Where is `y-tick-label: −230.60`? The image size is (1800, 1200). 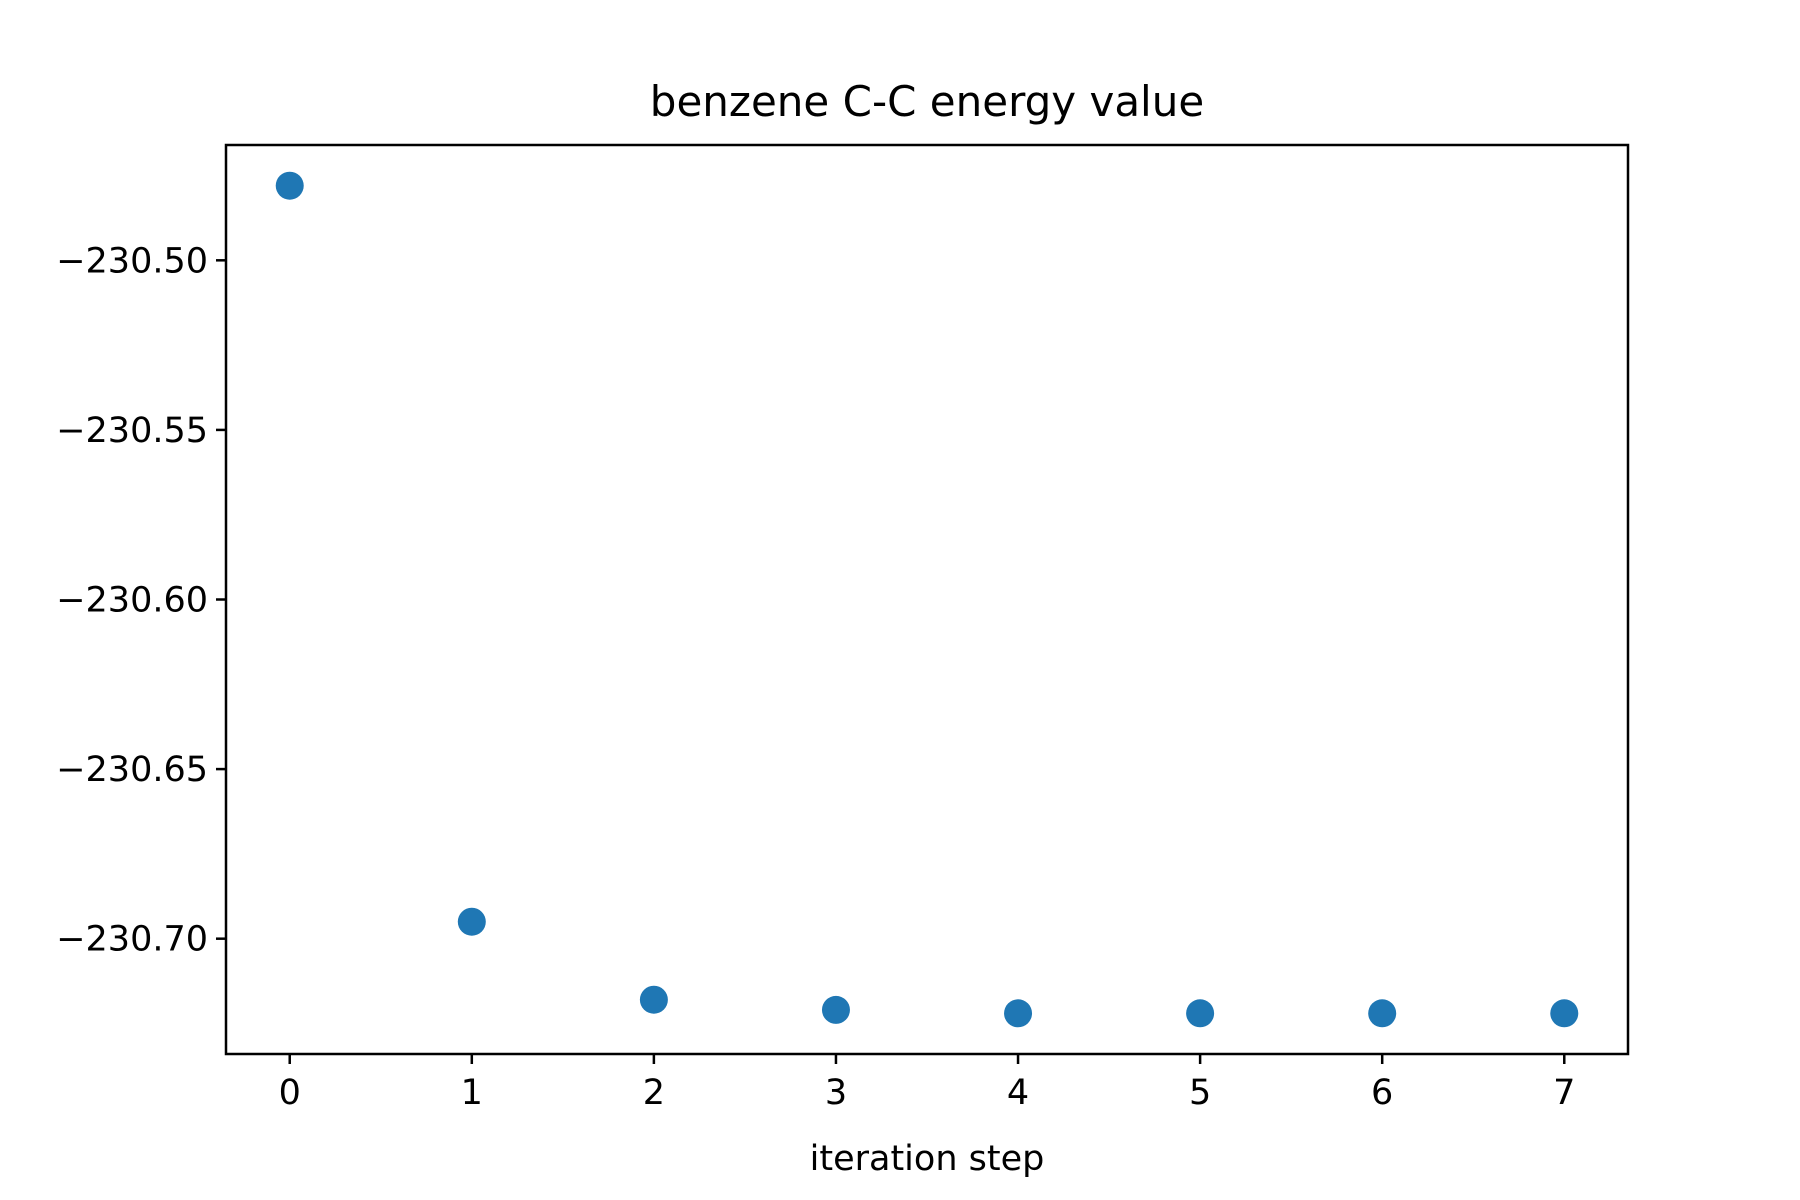
y-tick-label: −230.60 is located at coordinates (132, 601).